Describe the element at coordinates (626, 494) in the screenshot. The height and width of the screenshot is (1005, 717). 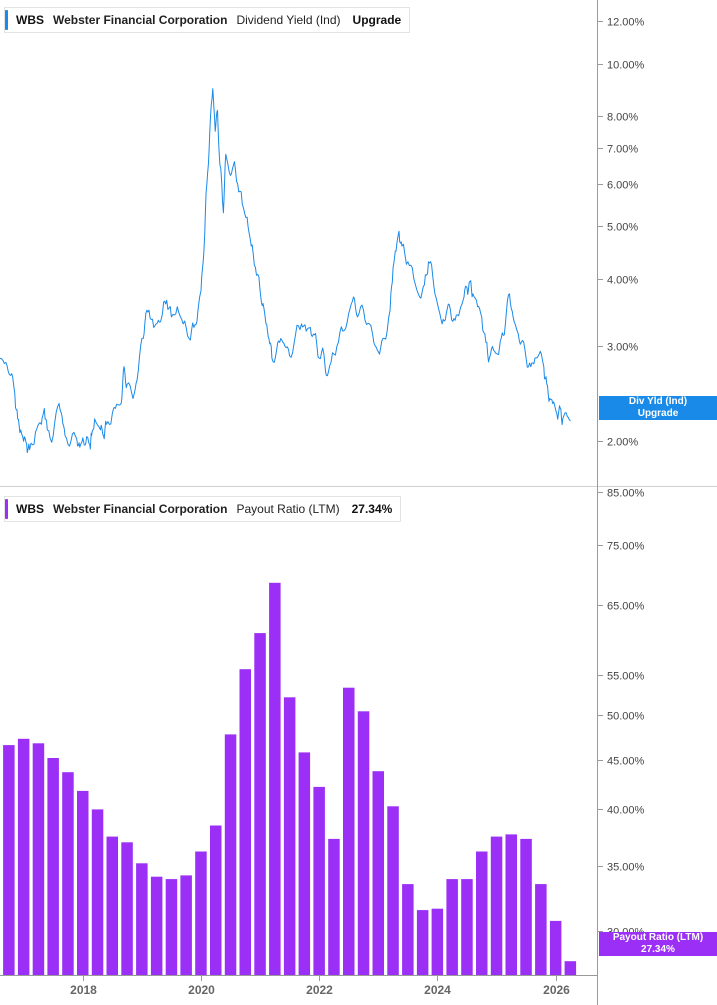
I see `y-tick-label: 85.00%` at that location.